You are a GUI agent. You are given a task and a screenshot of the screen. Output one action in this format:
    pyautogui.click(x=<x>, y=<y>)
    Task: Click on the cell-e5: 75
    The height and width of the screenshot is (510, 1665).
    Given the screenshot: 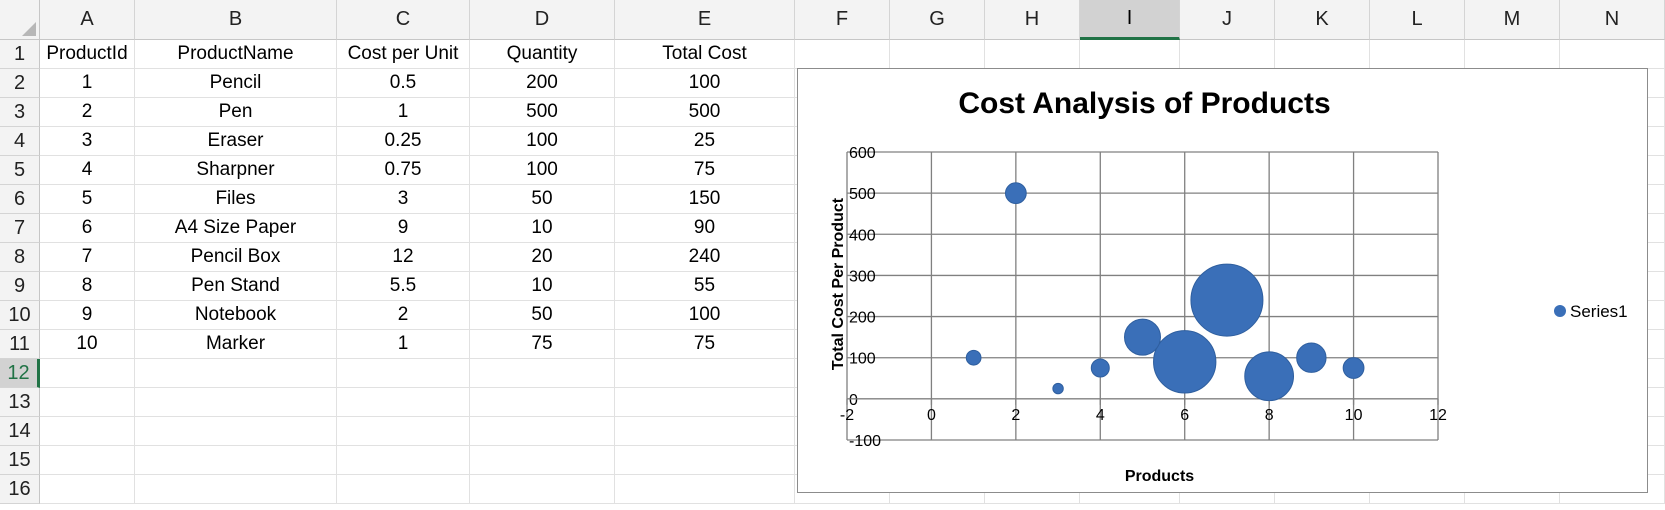 What is the action you would take?
    pyautogui.click(x=705, y=170)
    